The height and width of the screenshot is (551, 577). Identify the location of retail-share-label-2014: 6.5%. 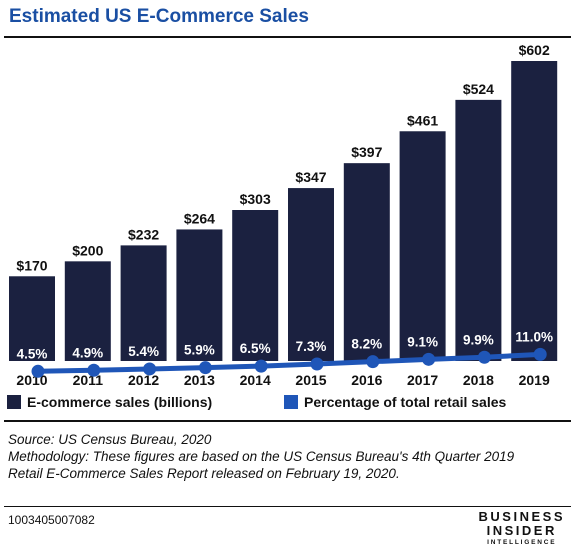
(255, 348).